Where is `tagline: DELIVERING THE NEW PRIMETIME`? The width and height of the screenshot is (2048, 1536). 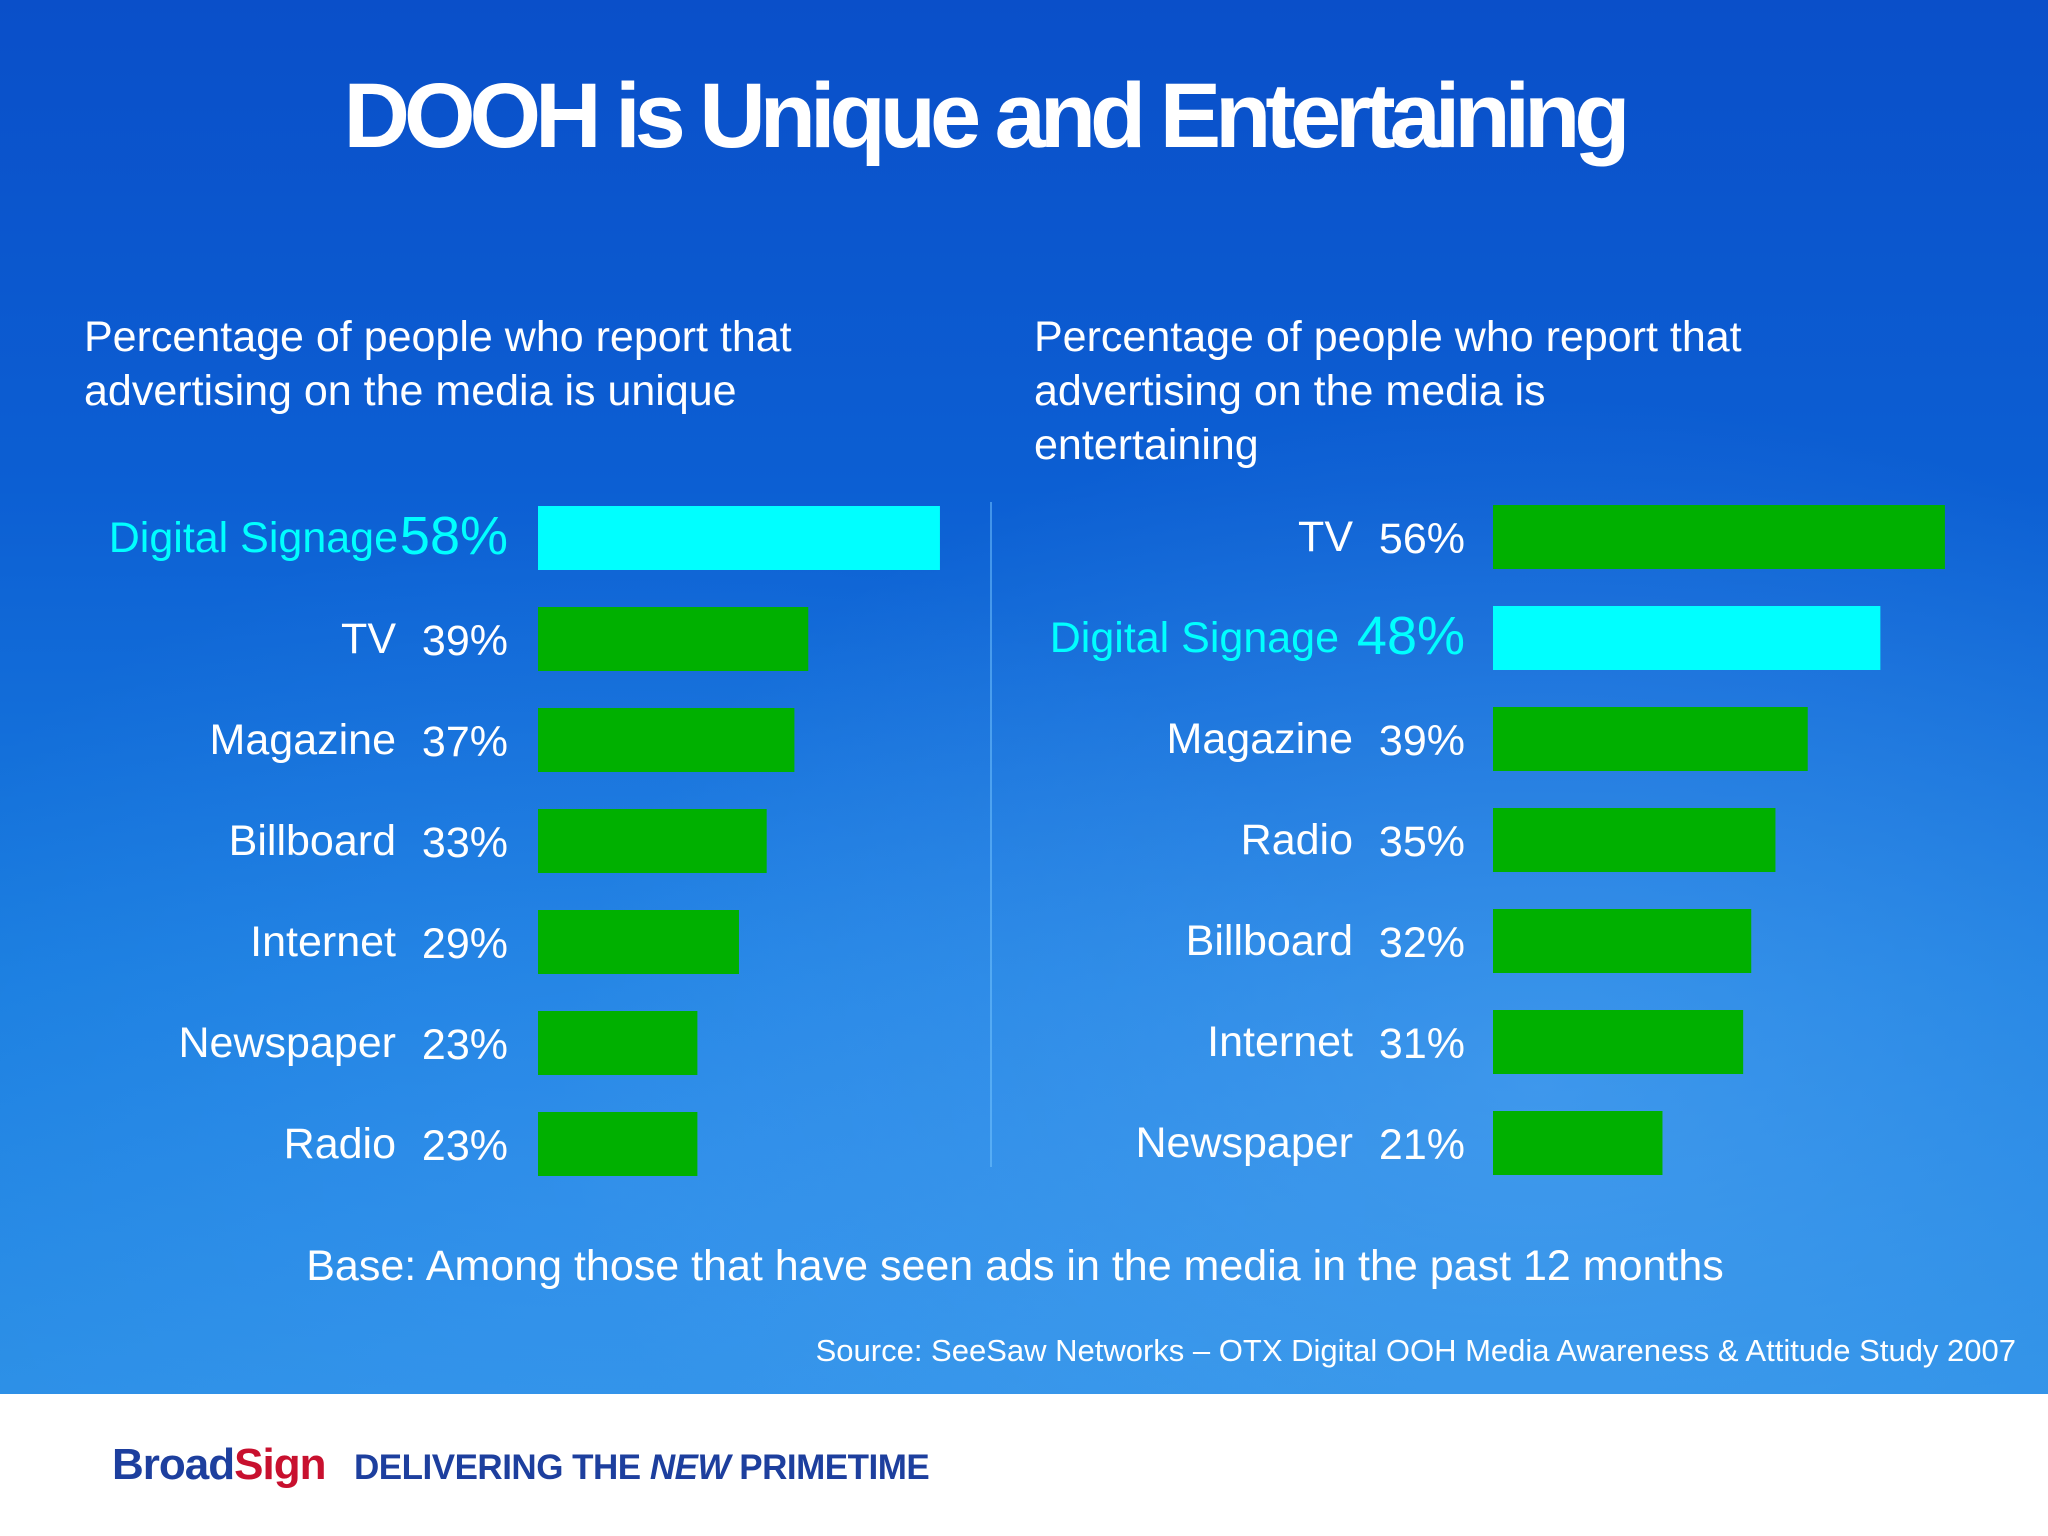 tagline: DELIVERING THE NEW PRIMETIME is located at coordinates (642, 1468).